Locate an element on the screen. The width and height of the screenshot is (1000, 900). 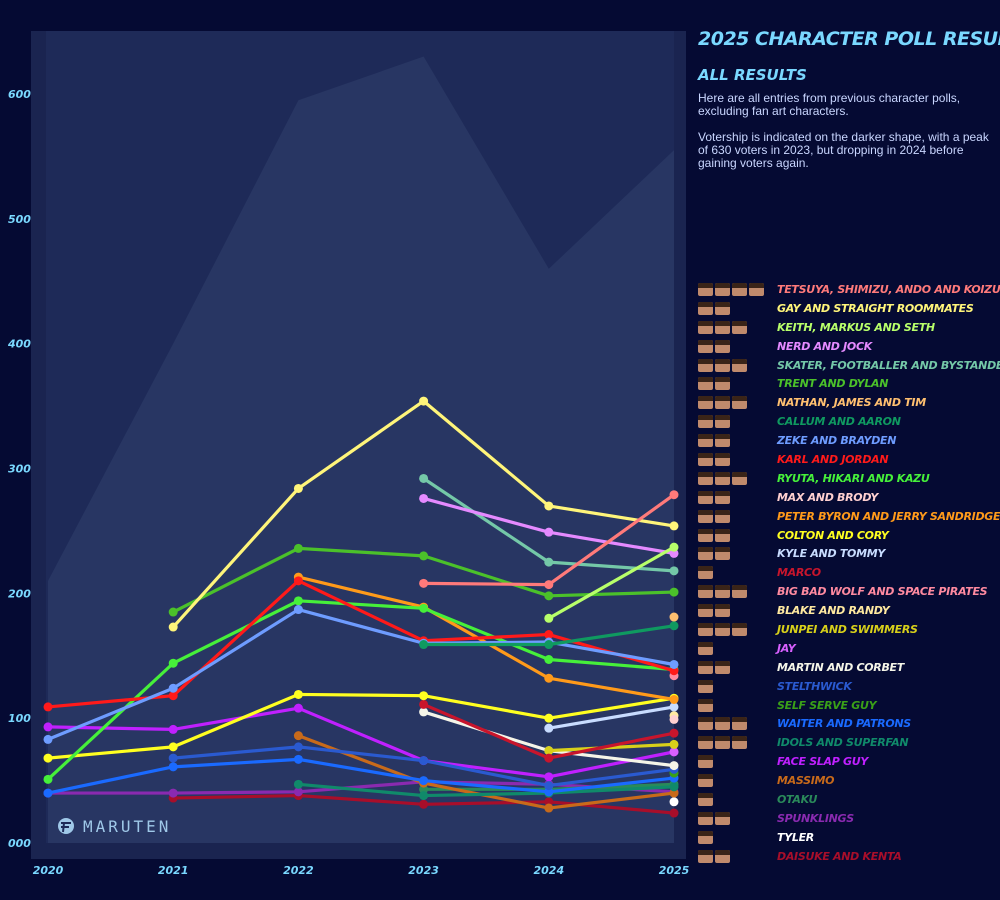
legend-item: CALLUM AND AARON is located at coordinates (848, 421).